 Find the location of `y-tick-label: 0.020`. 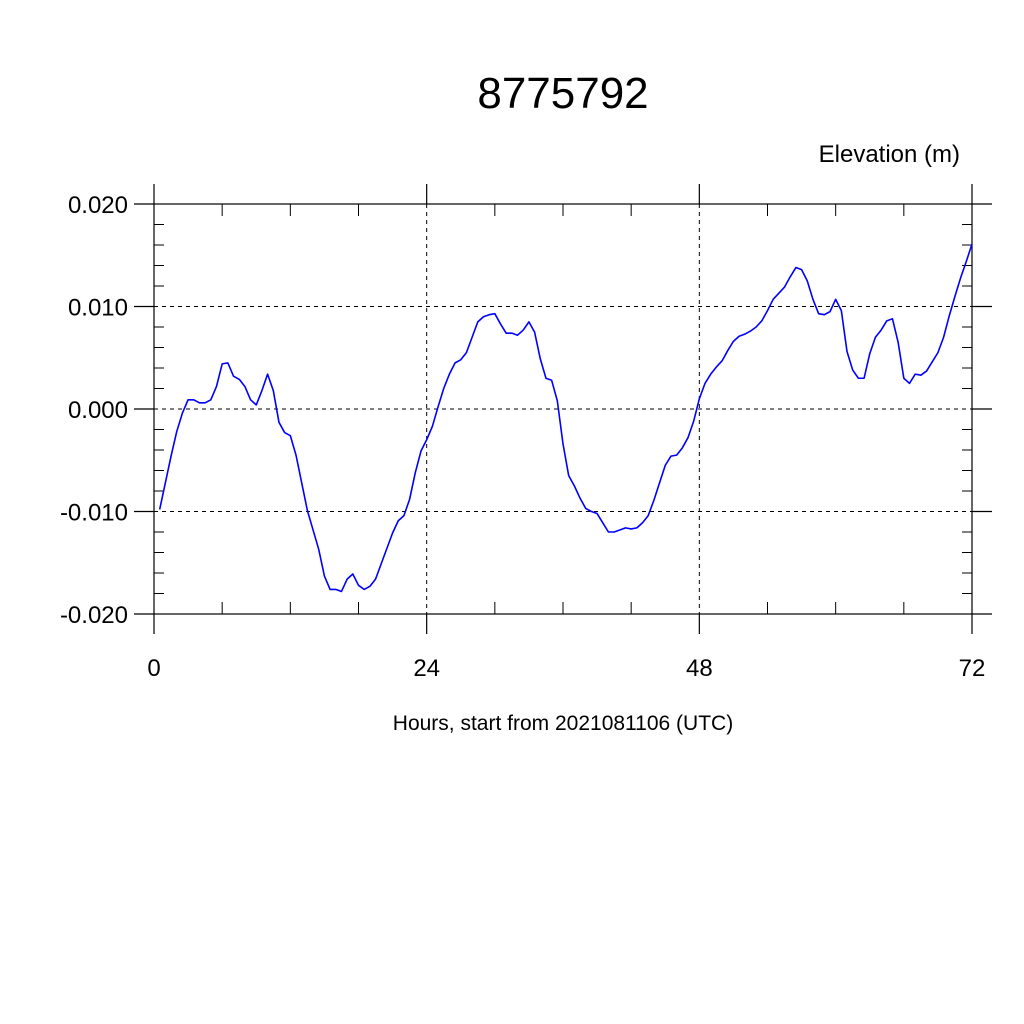

y-tick-label: 0.020 is located at coordinates (98, 205).